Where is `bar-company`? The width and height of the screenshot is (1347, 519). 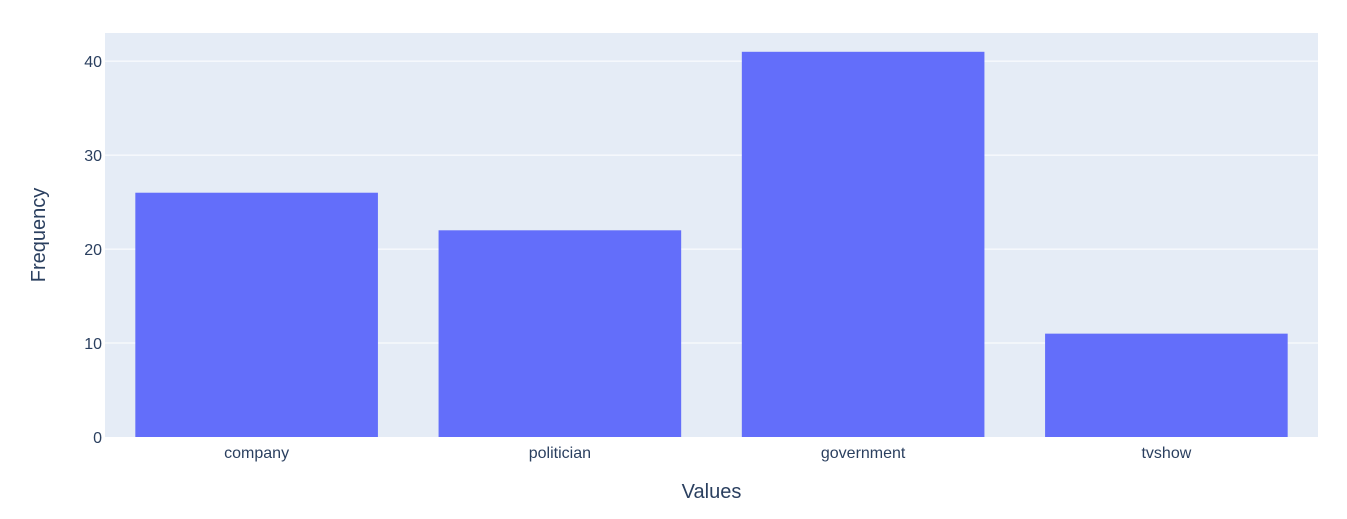 bar-company is located at coordinates (256, 314).